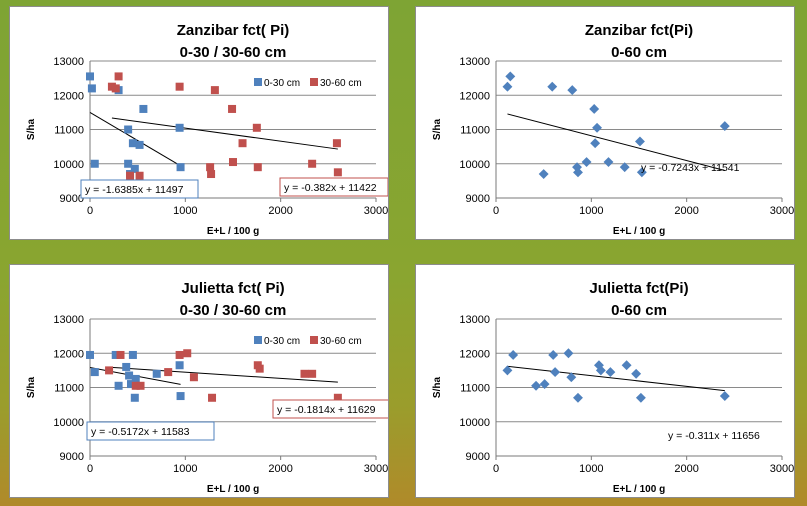  I want to click on trendline-equation-2: y = -0.1814x + 11629, so click(326, 410).